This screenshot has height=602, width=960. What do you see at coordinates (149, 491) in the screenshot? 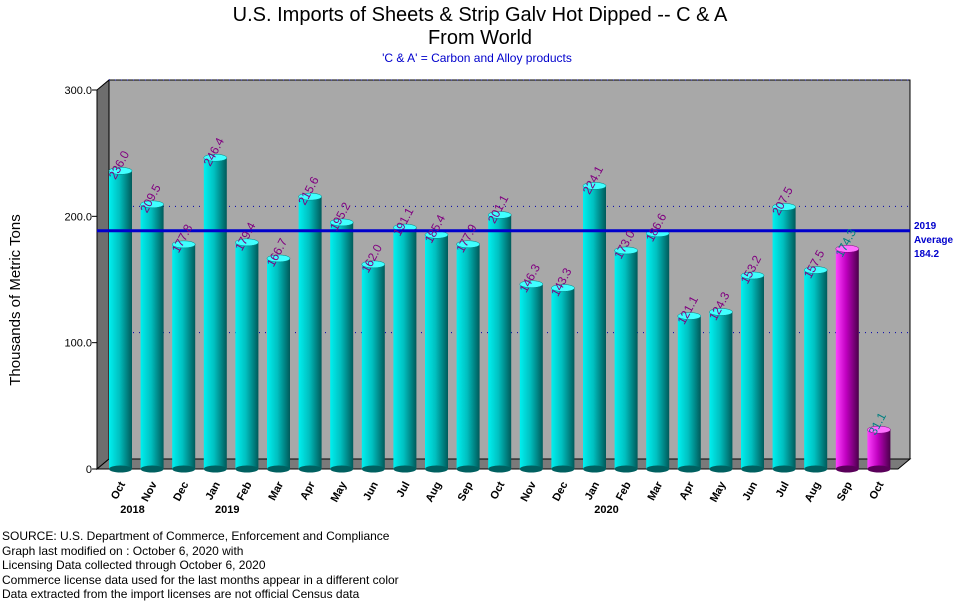
I see `x-category-label: Nov` at bounding box center [149, 491].